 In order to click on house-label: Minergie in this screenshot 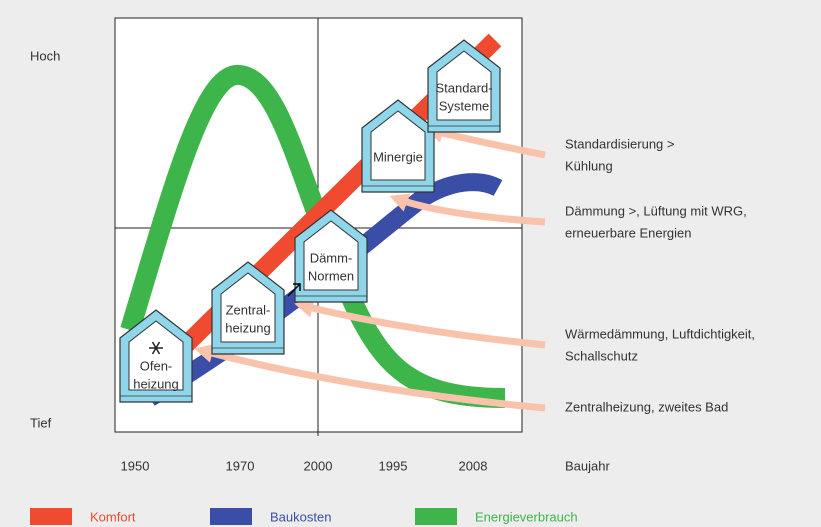, I will do `click(398, 156)`.